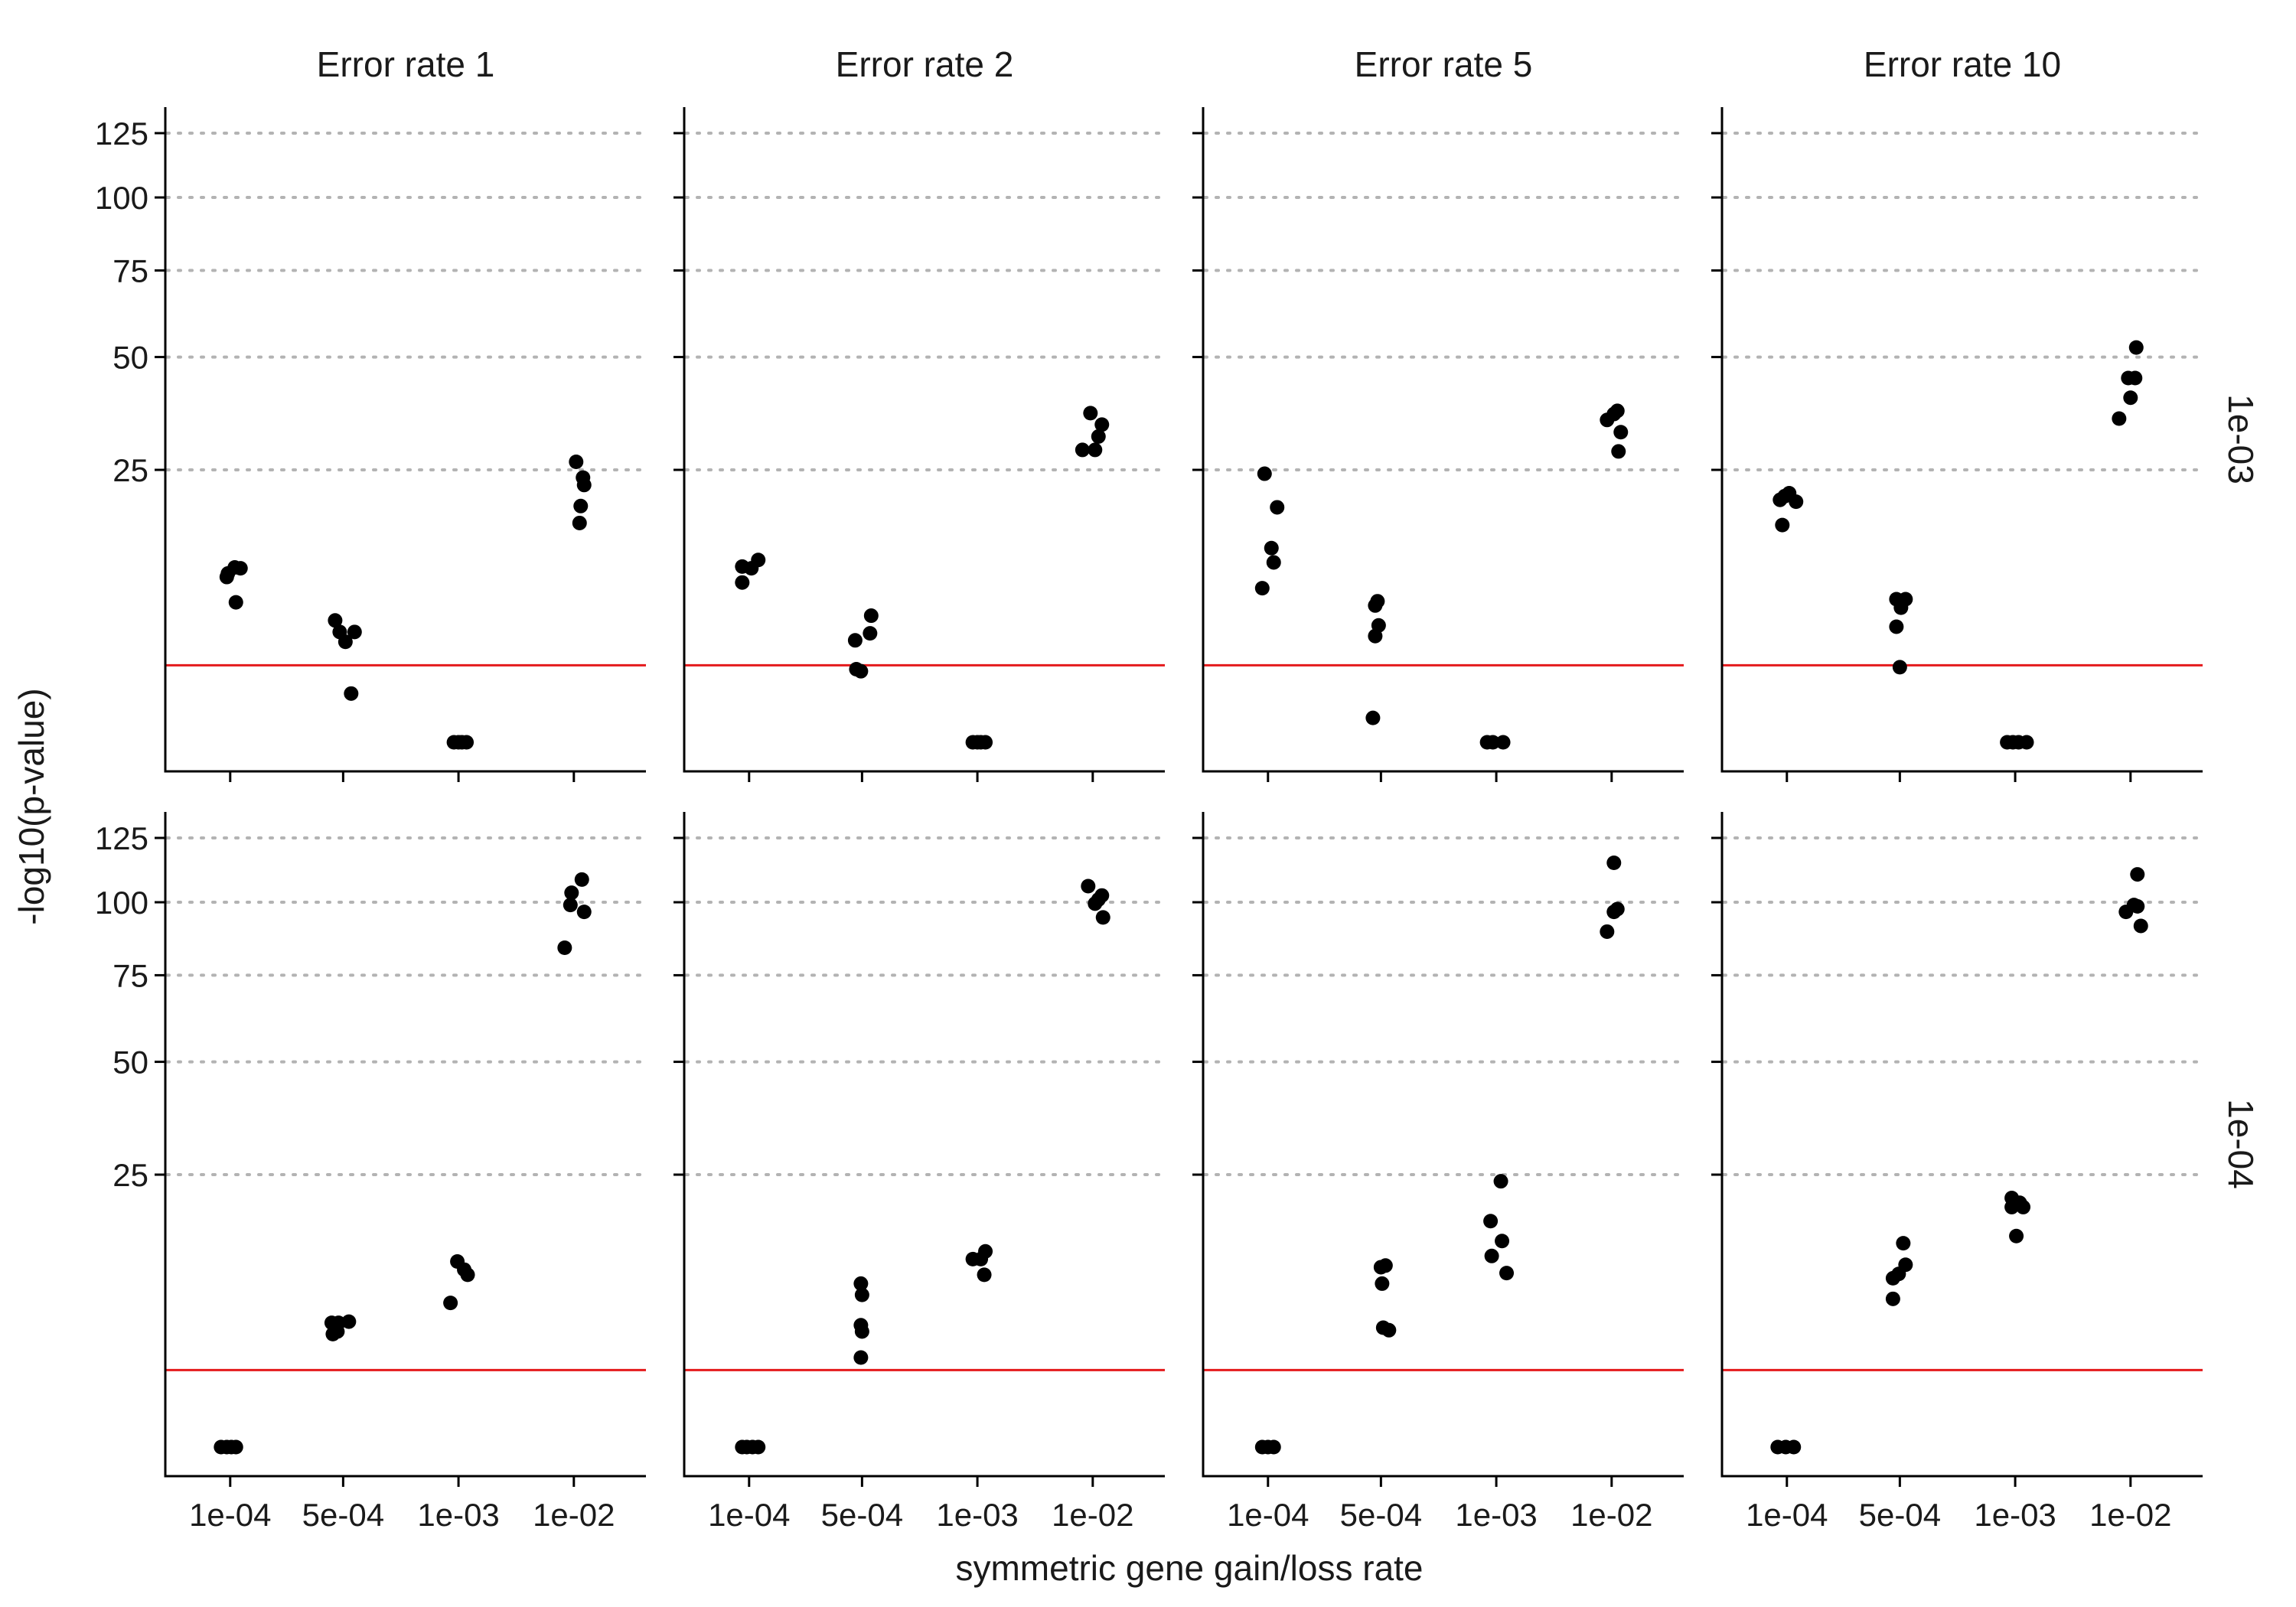  Describe the element at coordinates (1189, 1568) in the screenshot. I see `x-axis-title: symmetric gene gain/loss rate` at that location.